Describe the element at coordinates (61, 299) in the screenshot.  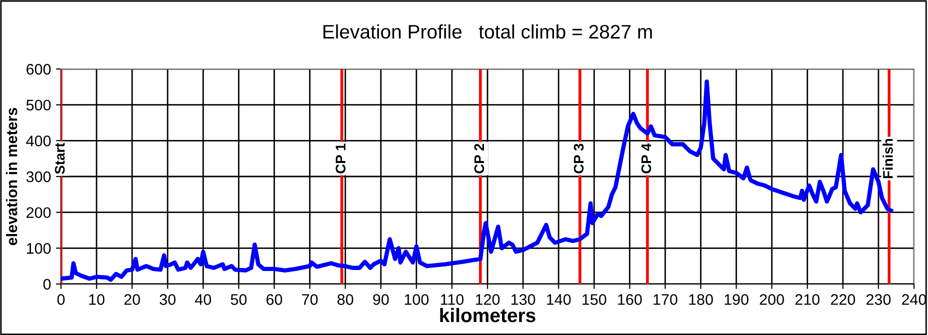
I see `x-tick-label: 0` at that location.